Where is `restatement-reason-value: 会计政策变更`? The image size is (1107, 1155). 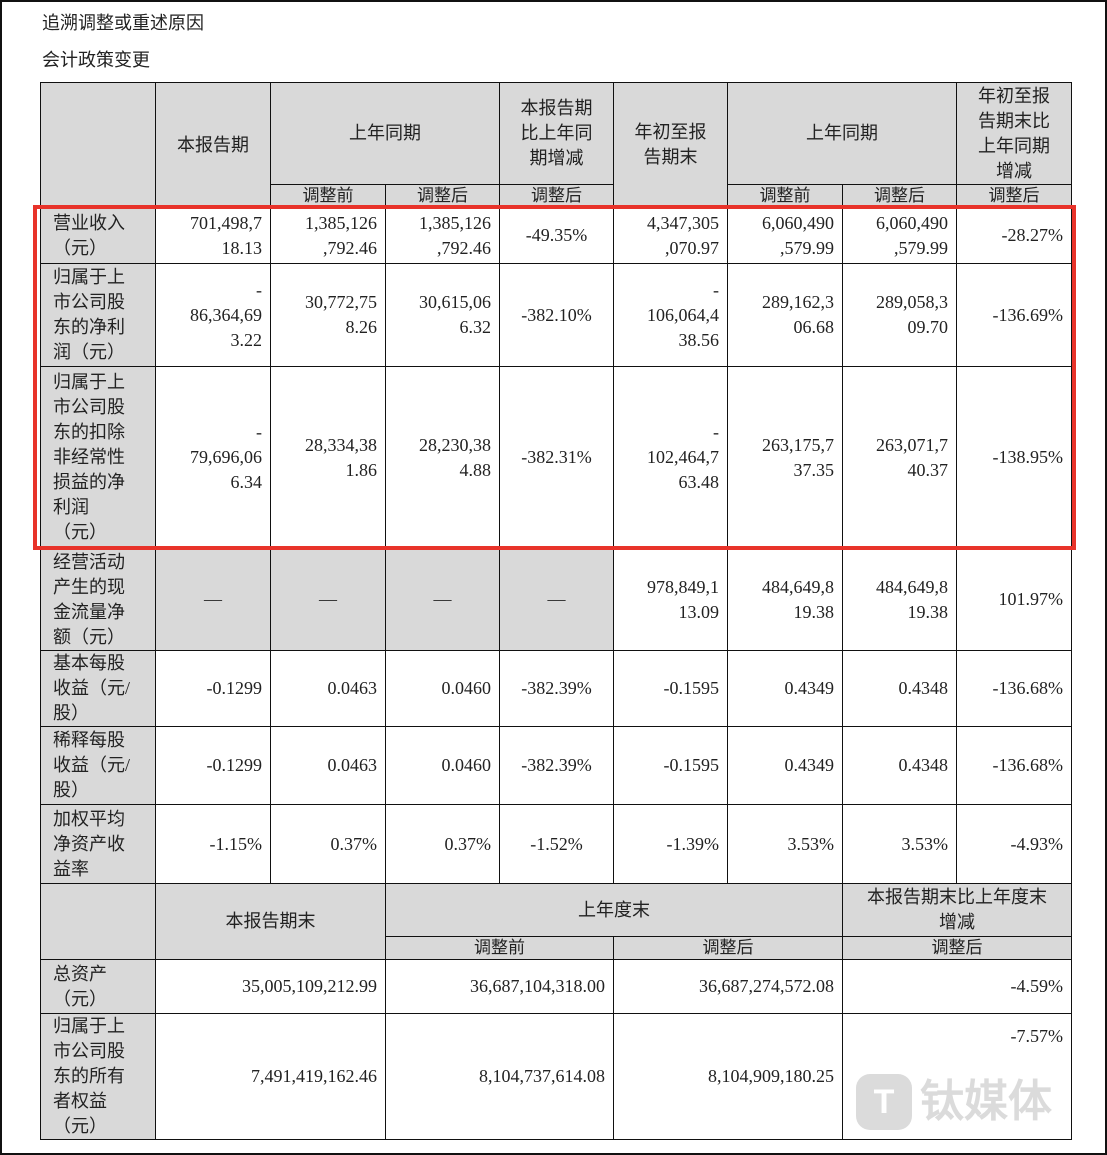 restatement-reason-value: 会计政策变更 is located at coordinates (96, 60).